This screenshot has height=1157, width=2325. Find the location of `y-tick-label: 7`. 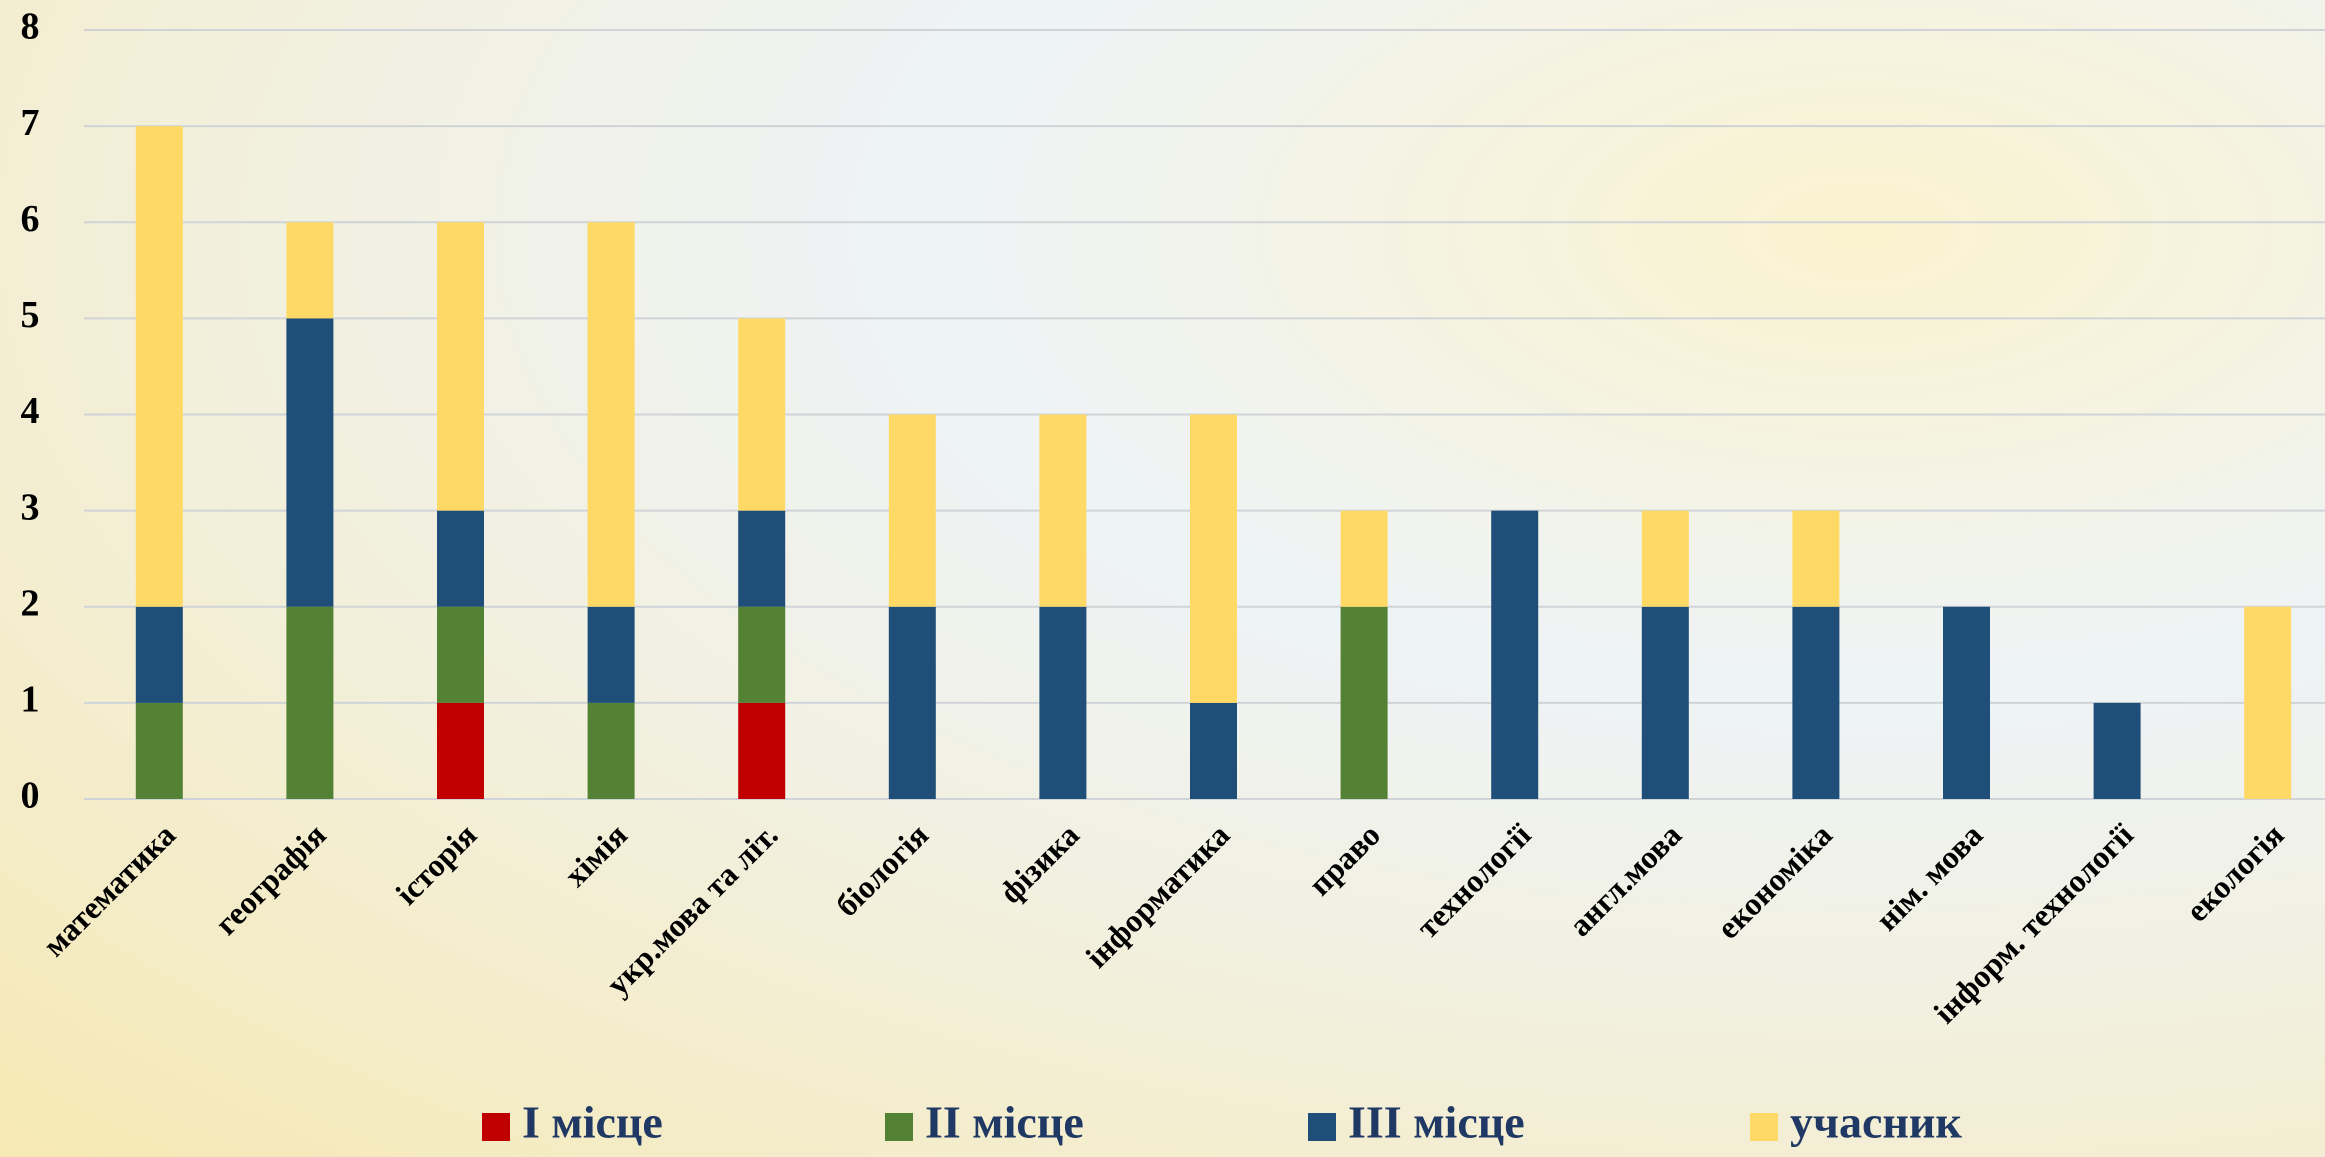

y-tick-label: 7 is located at coordinates (30, 123).